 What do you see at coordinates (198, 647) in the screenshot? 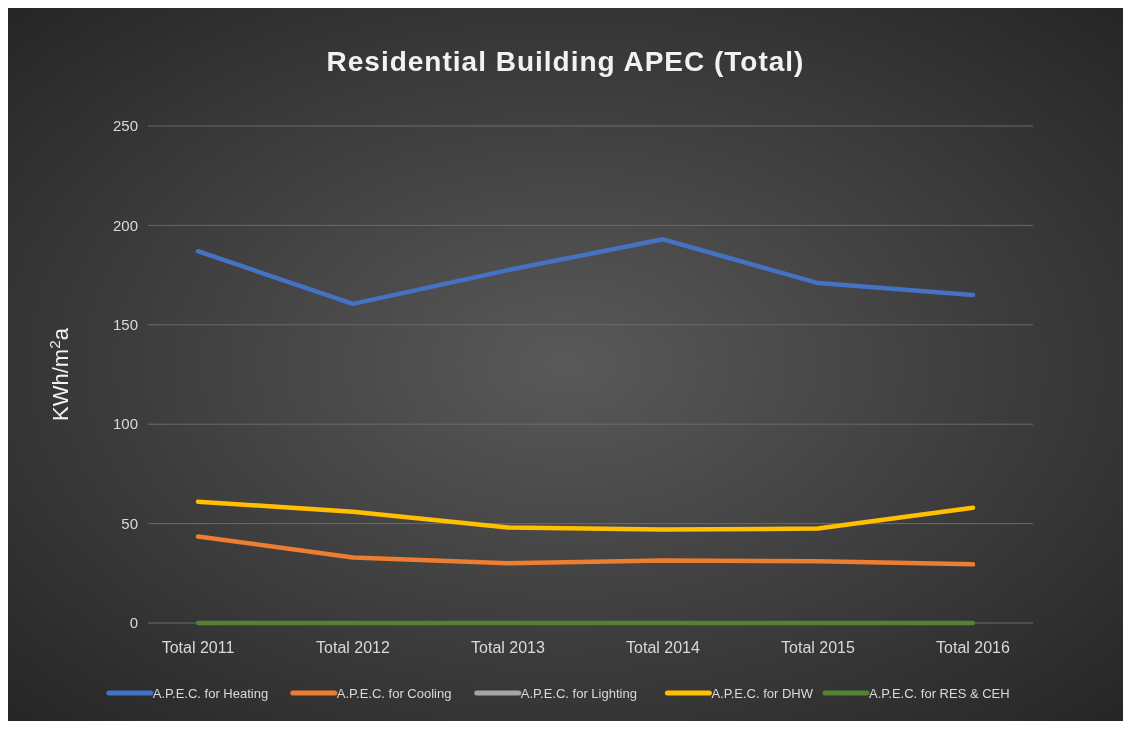
I see `x-tick-label: Total 2011` at bounding box center [198, 647].